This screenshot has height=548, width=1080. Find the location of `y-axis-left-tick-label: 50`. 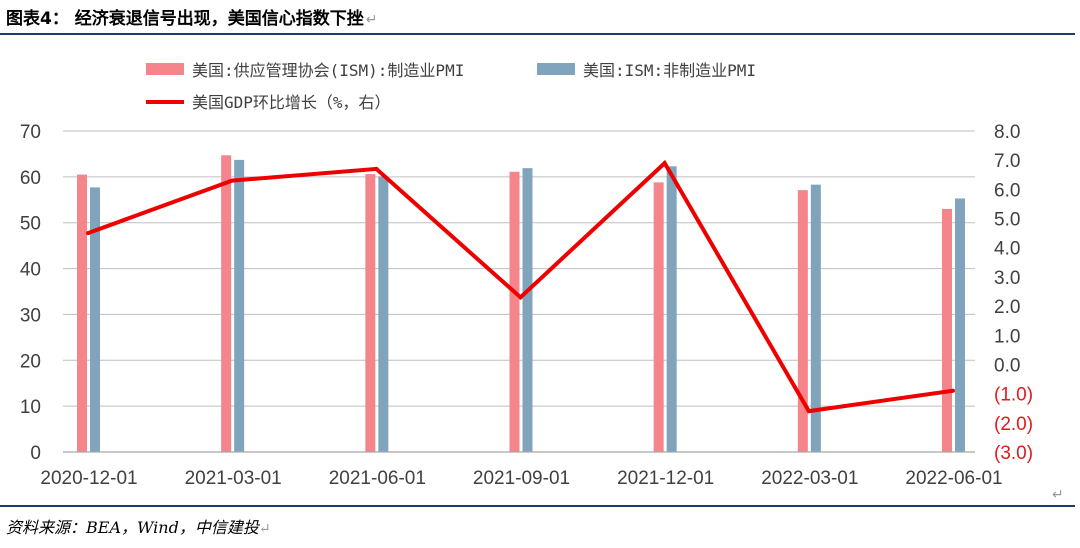

y-axis-left-tick-label: 50 is located at coordinates (30, 224).